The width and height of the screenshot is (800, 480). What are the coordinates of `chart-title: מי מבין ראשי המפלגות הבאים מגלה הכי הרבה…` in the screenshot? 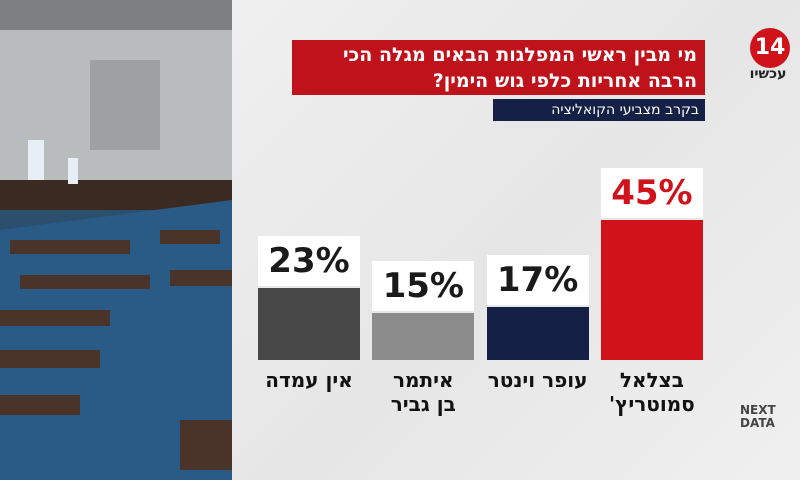 It's located at (498, 67).